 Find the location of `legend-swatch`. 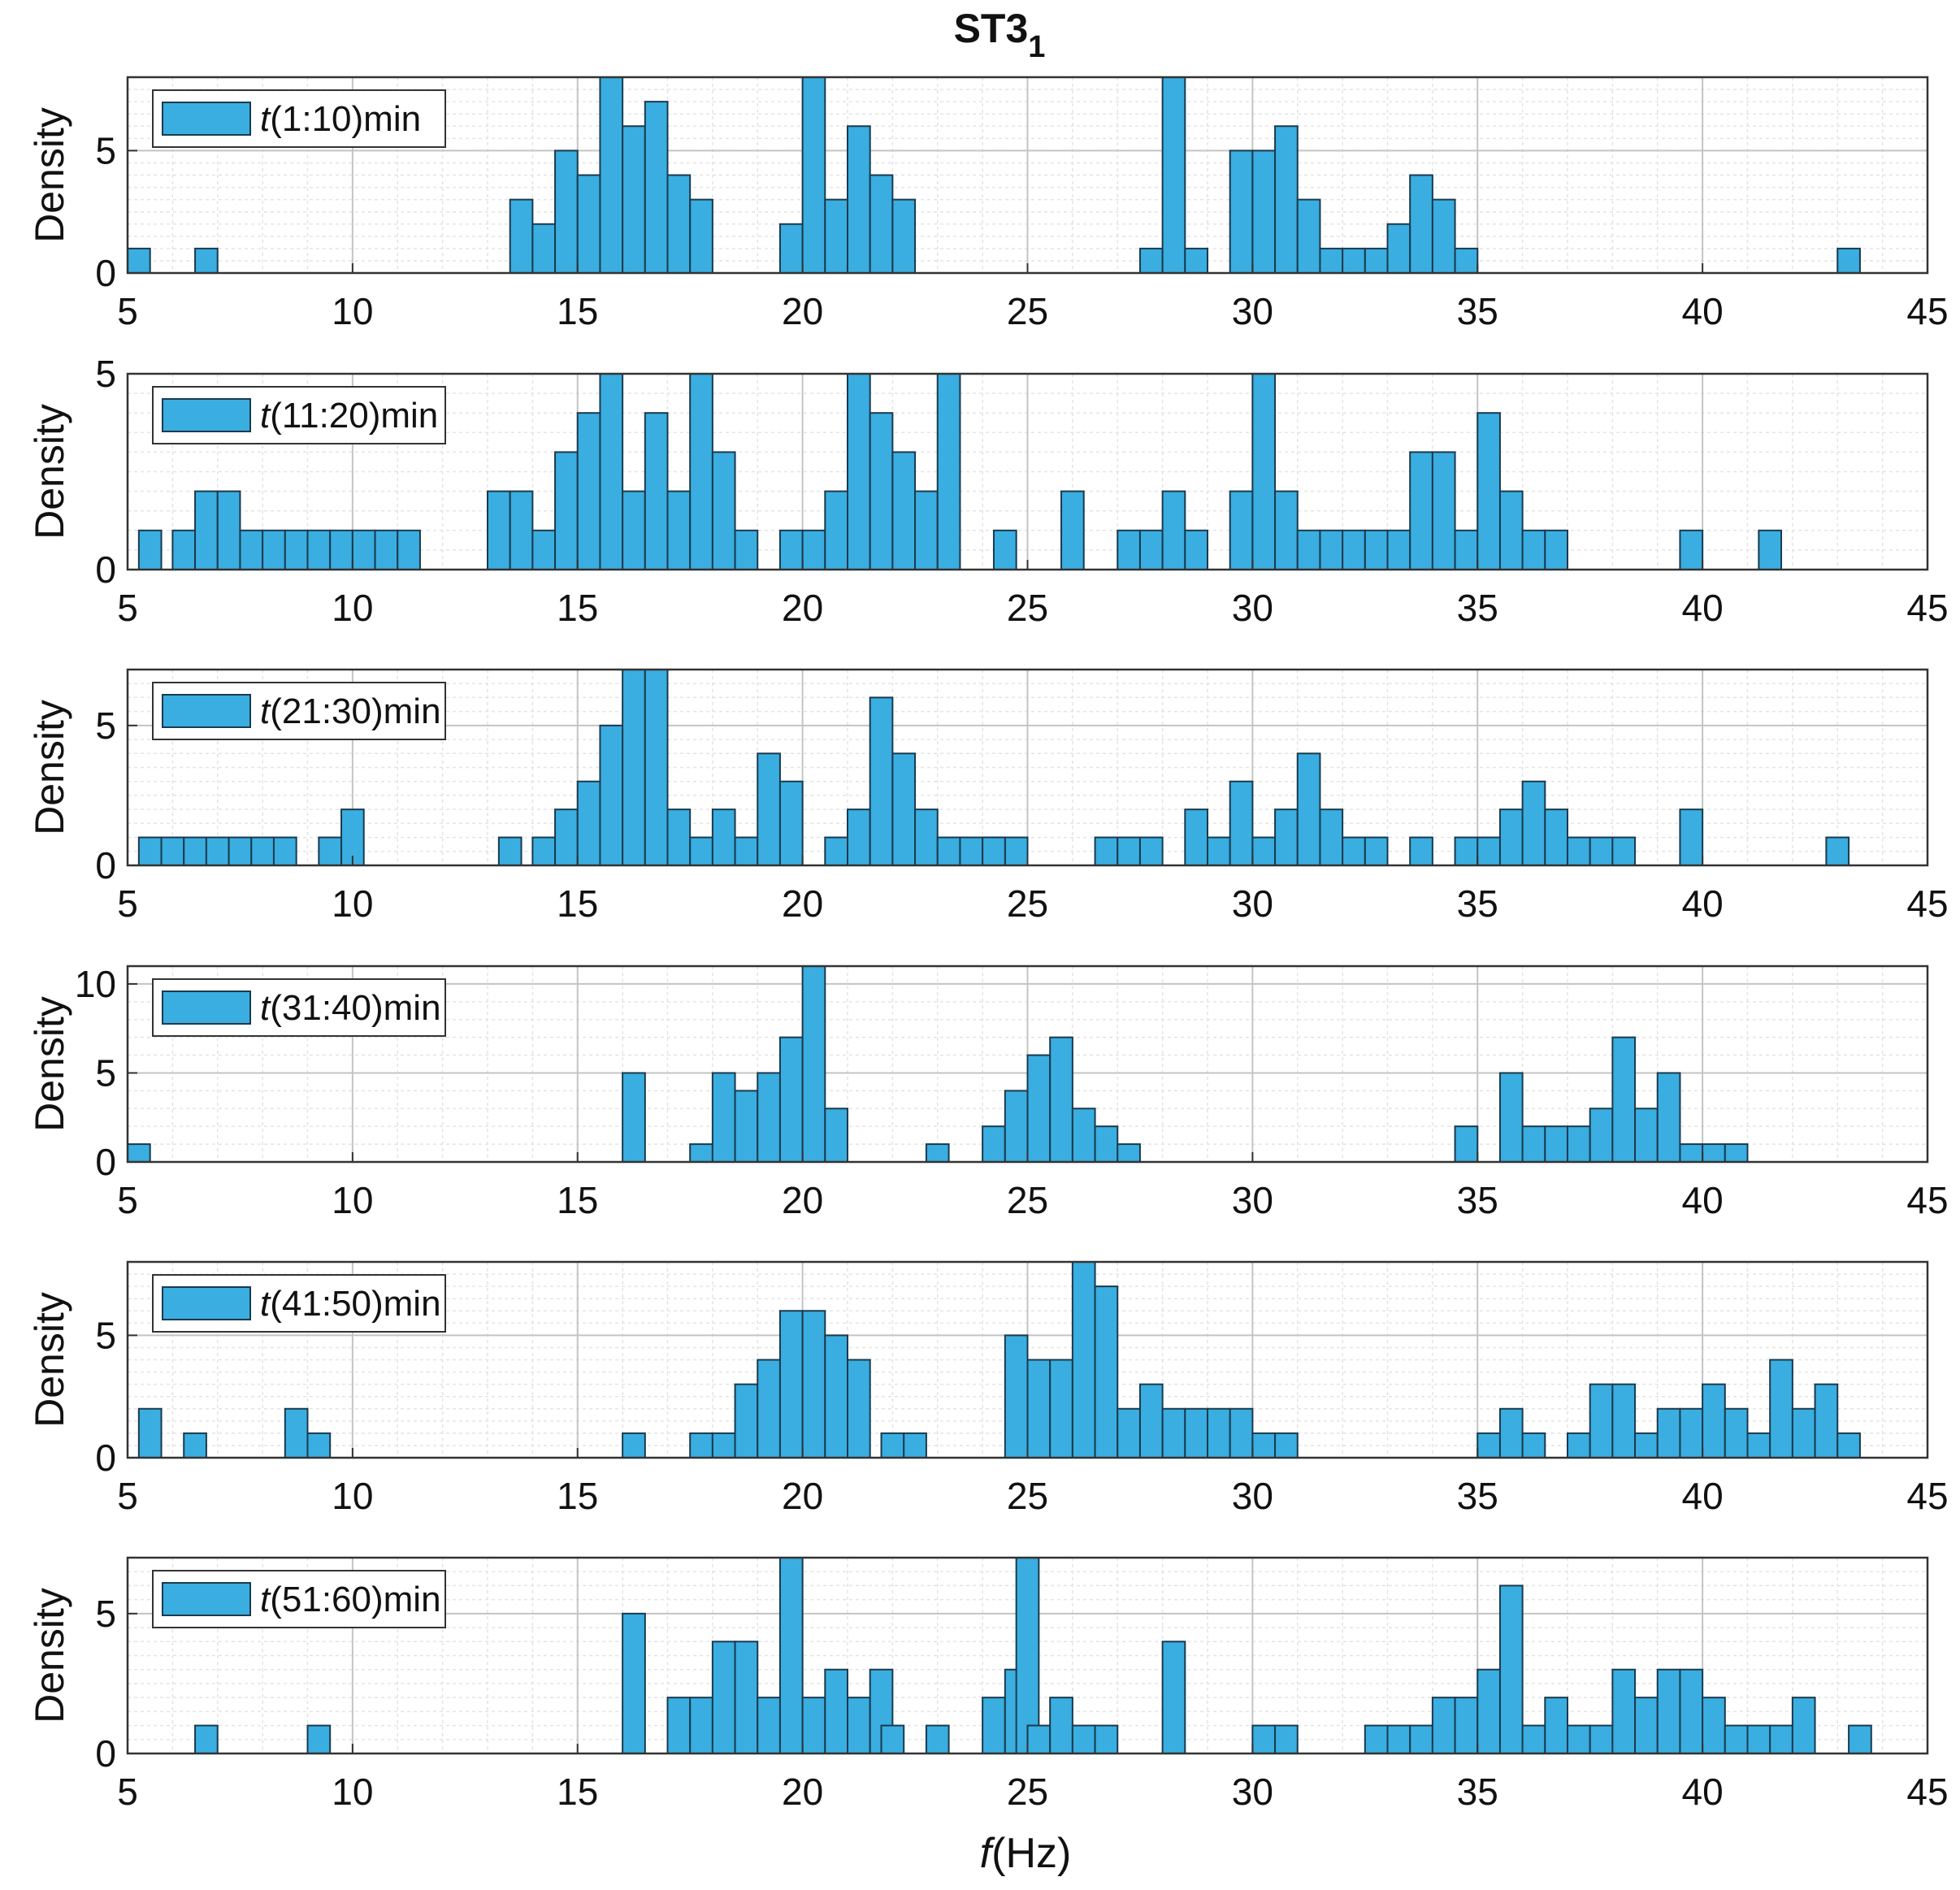

legend-swatch is located at coordinates (206, 119).